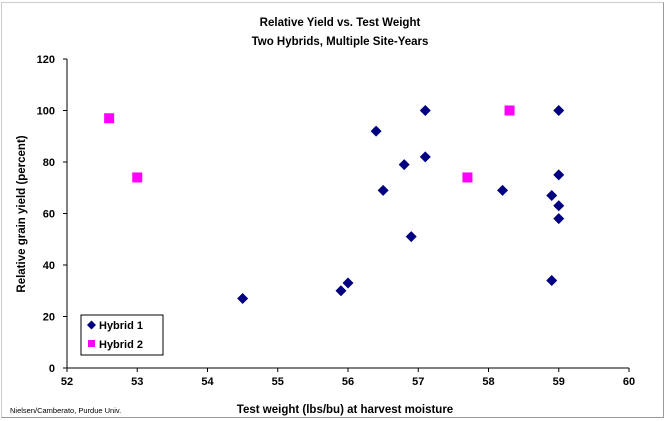  I want to click on x-tick-label: 53, so click(137, 382).